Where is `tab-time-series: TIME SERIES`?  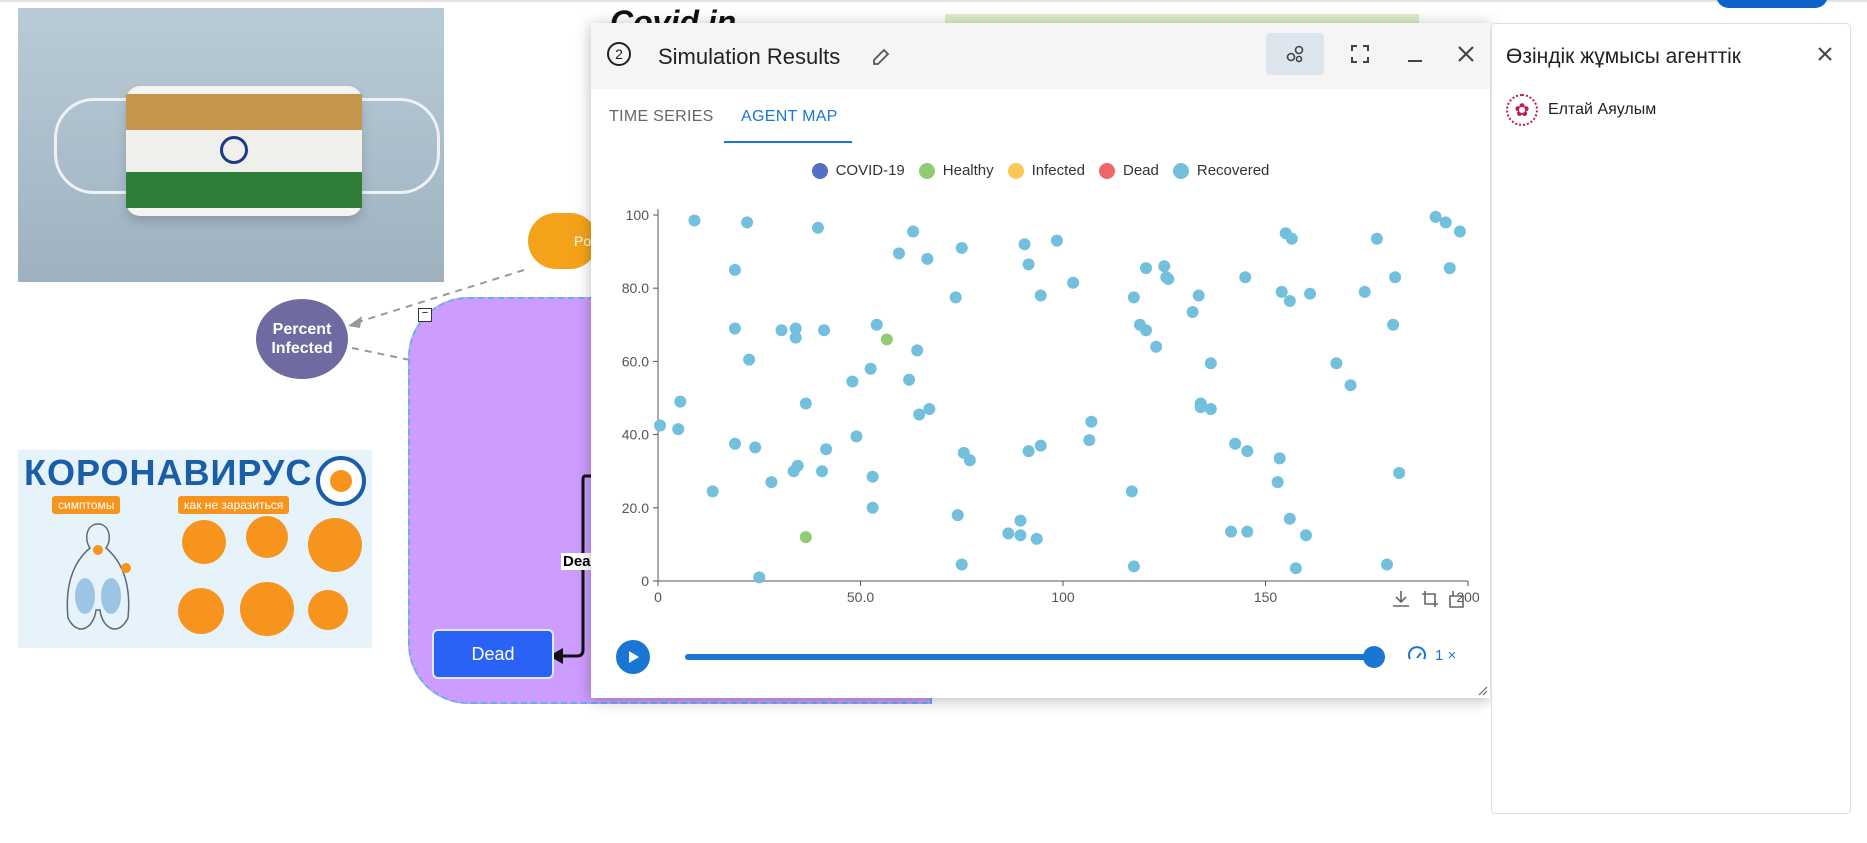 tab-time-series: TIME SERIES is located at coordinates (661, 116).